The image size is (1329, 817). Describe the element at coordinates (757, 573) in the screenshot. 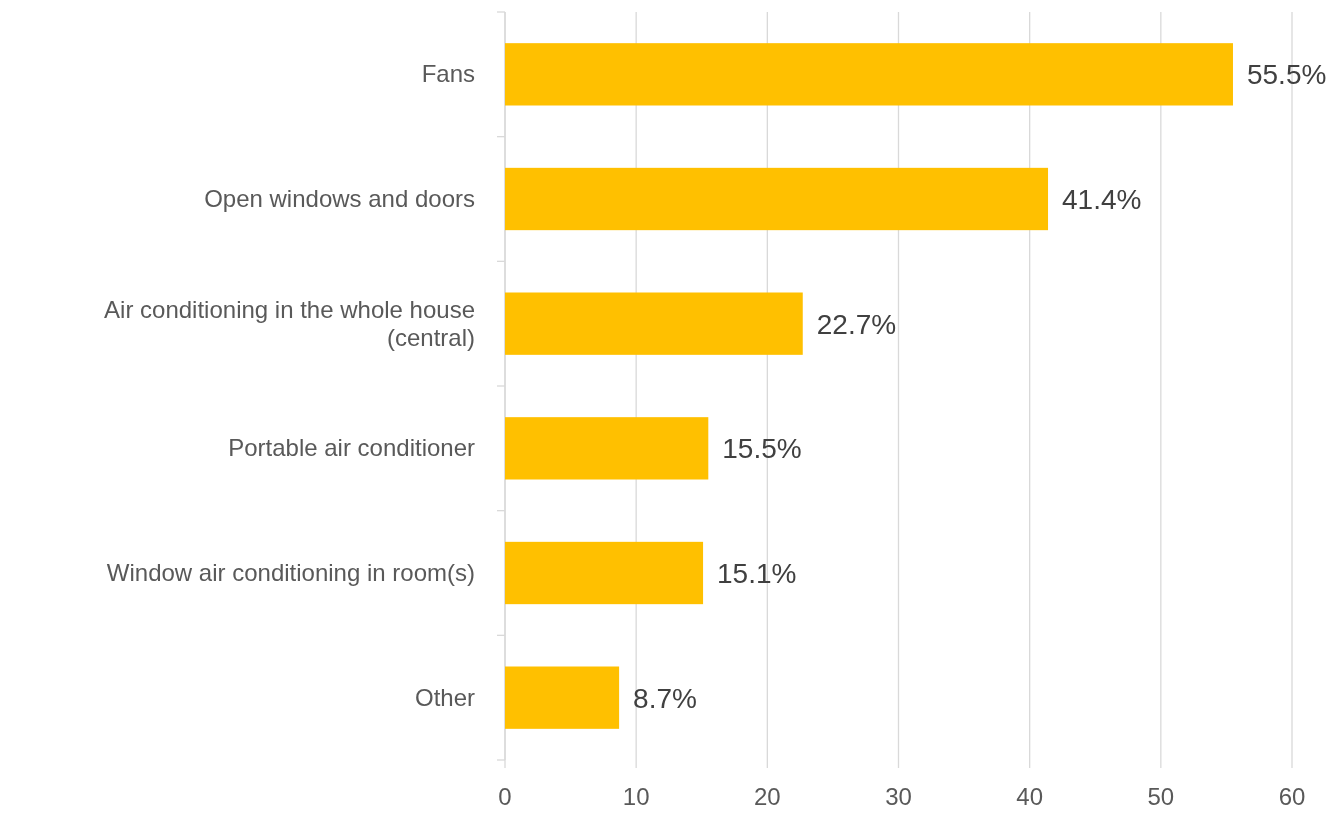

I see `data-label: 15.1%` at that location.